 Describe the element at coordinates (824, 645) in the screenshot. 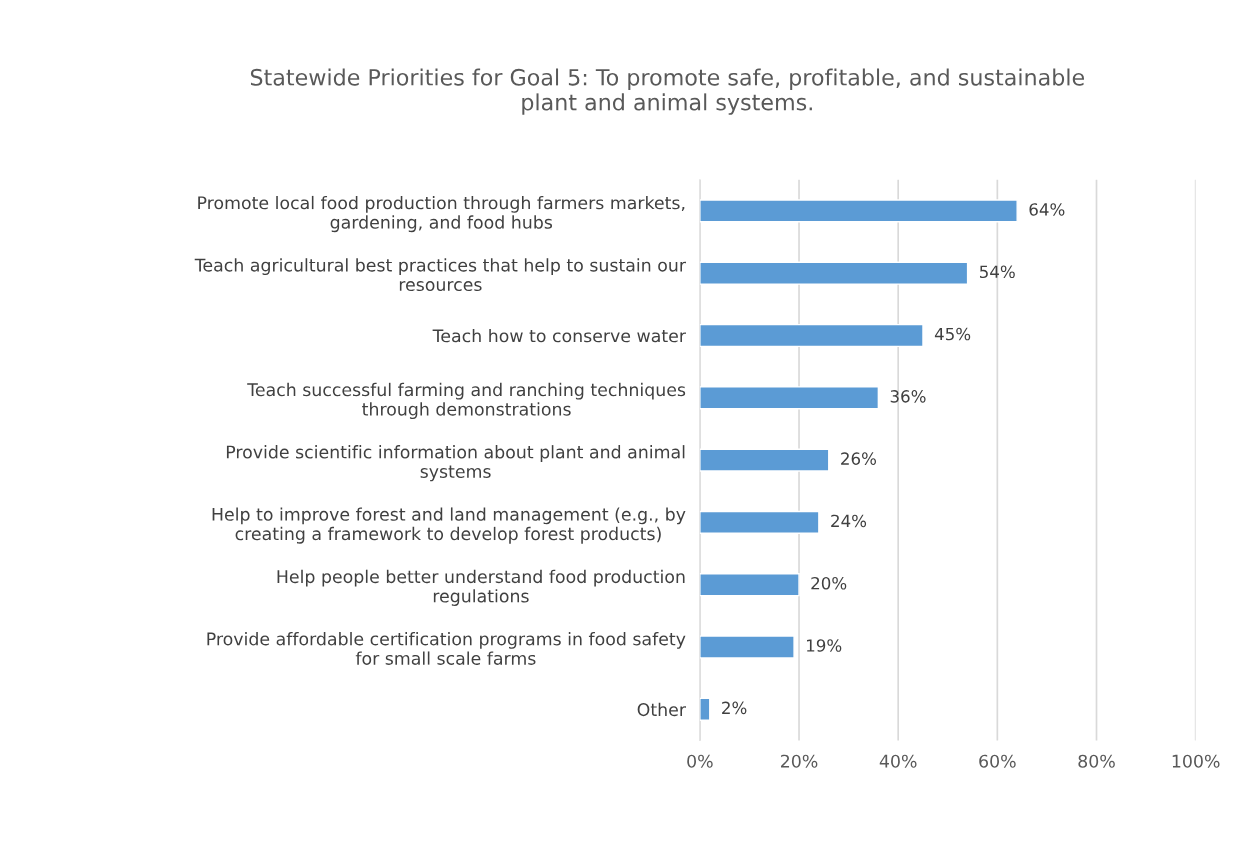

I see `data-label: 19%` at that location.